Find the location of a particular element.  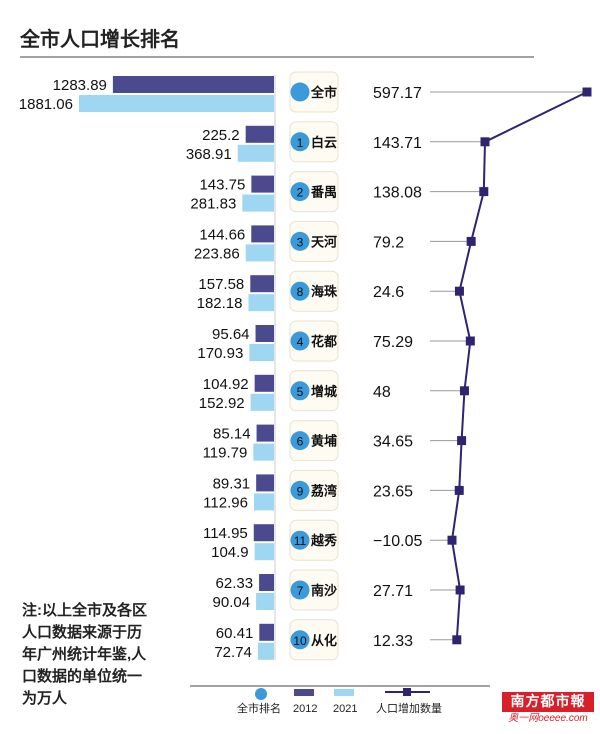

legend-rank-dot is located at coordinates (261, 694).